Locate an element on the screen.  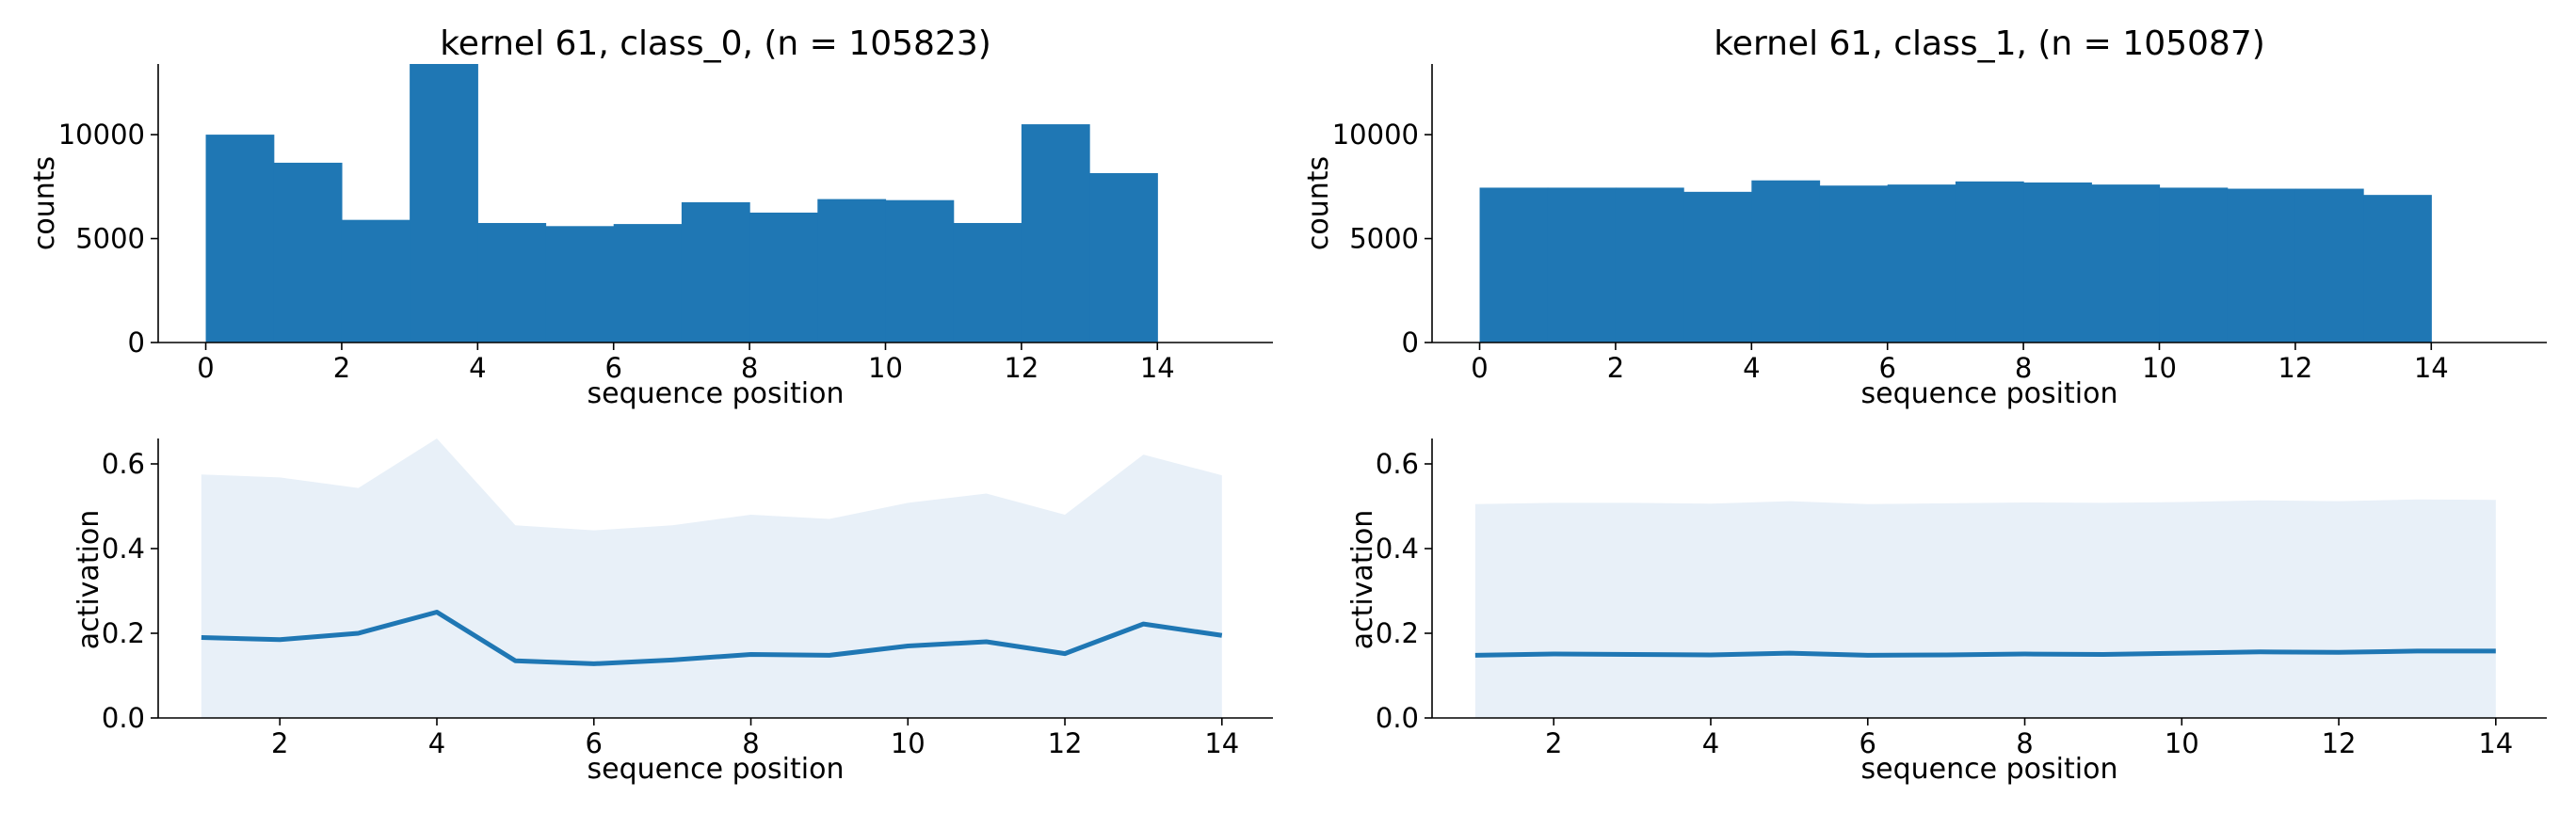
chart-title: kernel 61, class_0, (n = 105823) is located at coordinates (715, 43).